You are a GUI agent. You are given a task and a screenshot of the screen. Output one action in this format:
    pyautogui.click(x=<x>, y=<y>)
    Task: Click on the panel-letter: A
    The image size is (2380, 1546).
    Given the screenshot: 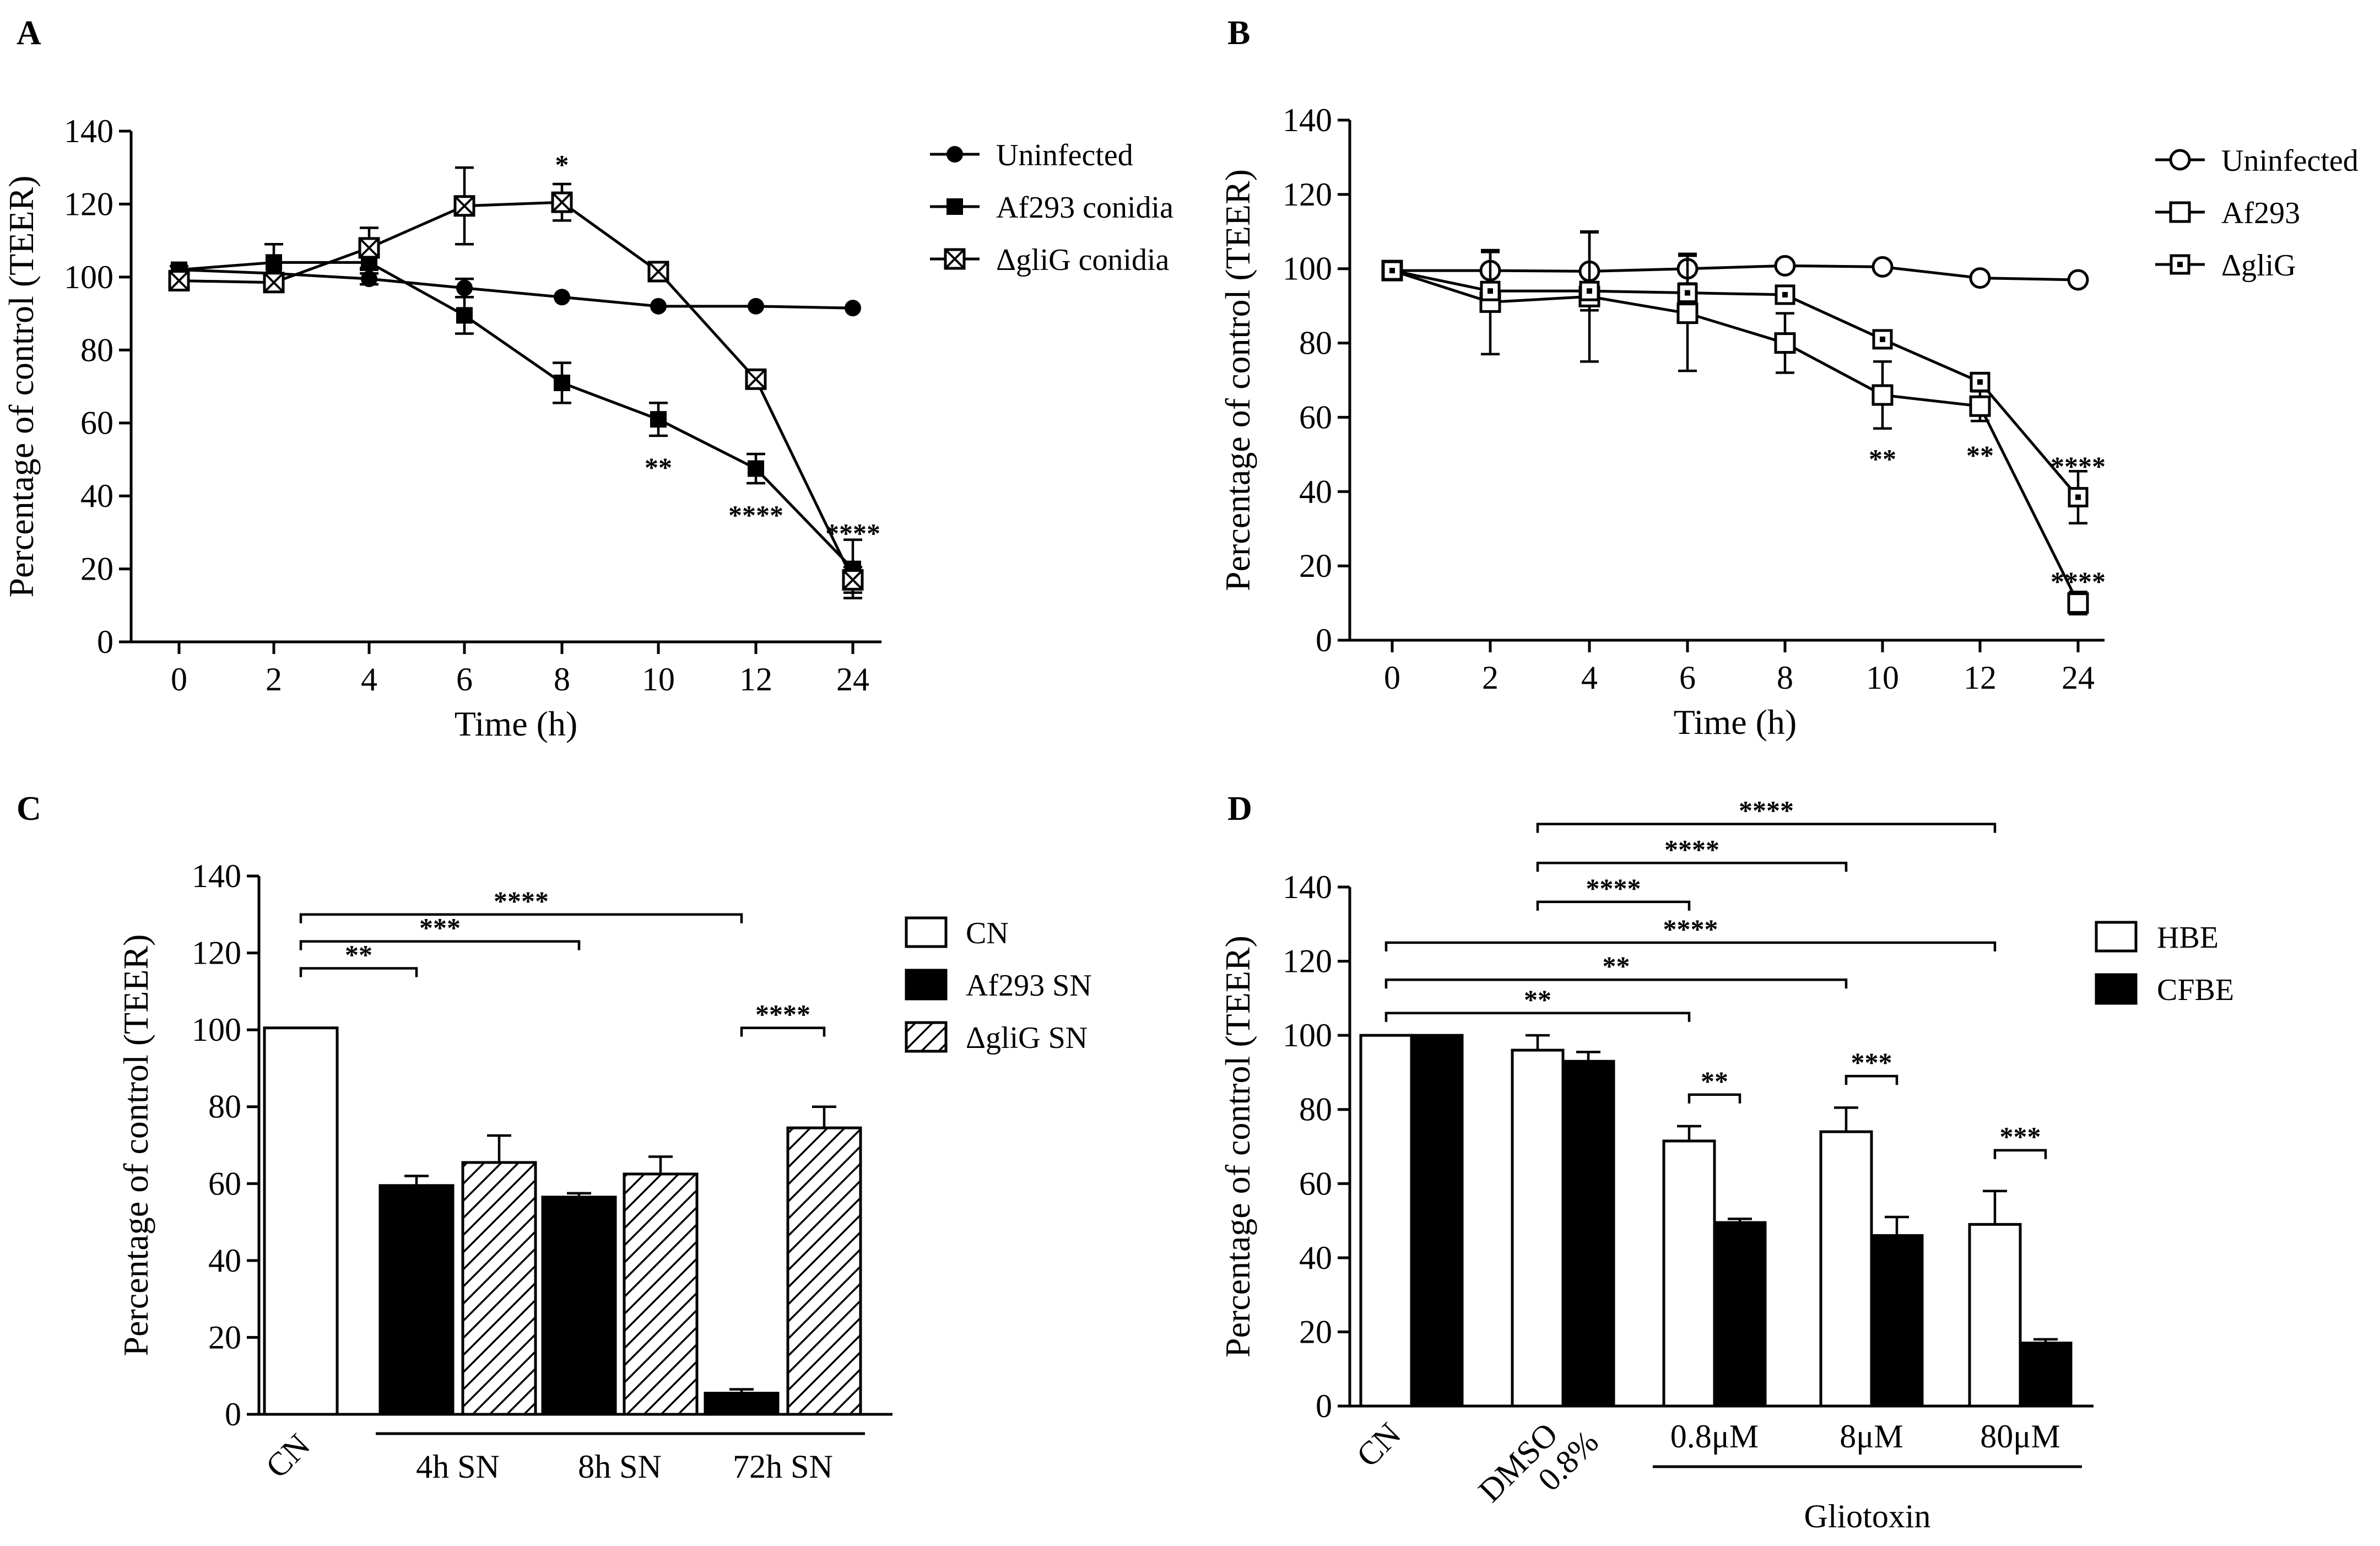 What is the action you would take?
    pyautogui.click(x=29, y=33)
    